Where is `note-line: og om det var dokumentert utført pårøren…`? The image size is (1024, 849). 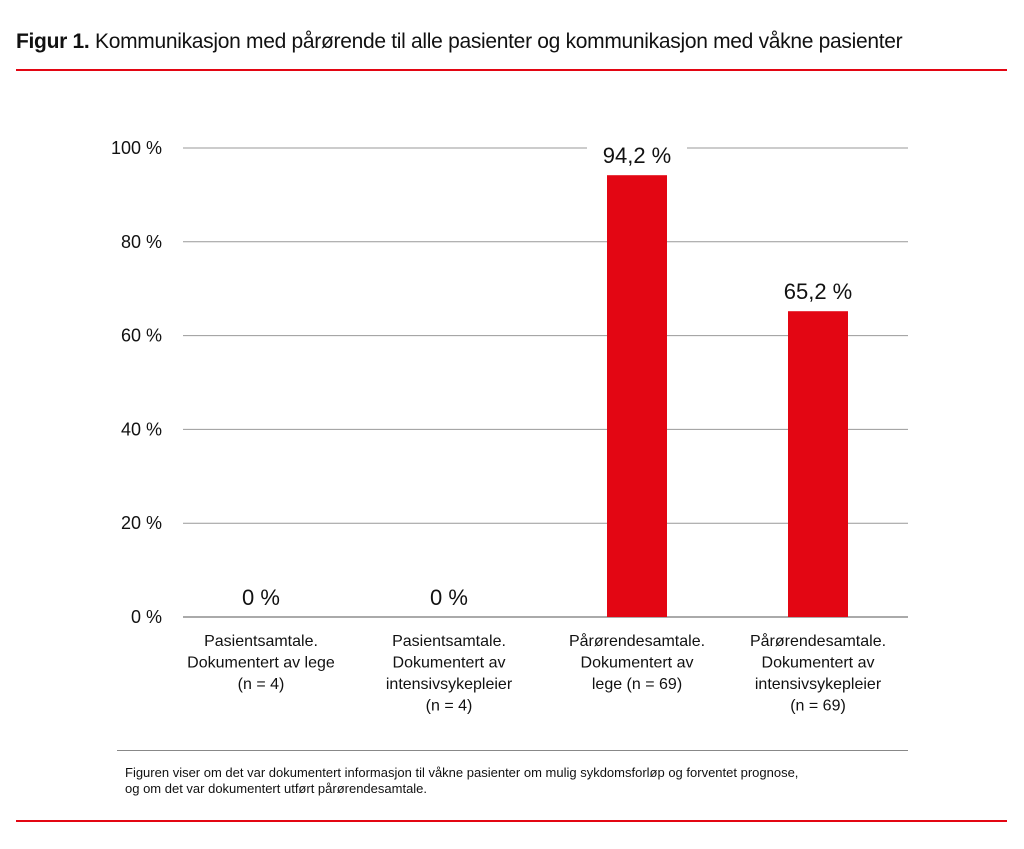
note-line: og om det var dokumentert utført pårøren… is located at coordinates (276, 788).